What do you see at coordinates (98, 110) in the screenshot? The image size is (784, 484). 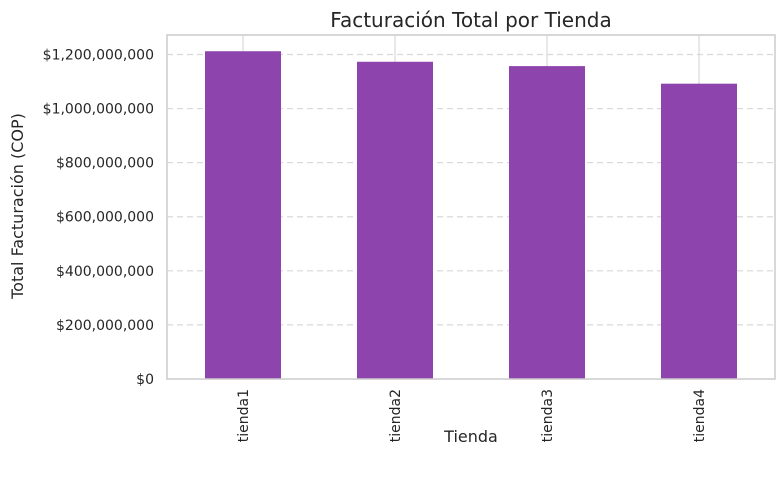 I see `y-tick-label: $1,000,000,000` at bounding box center [98, 110].